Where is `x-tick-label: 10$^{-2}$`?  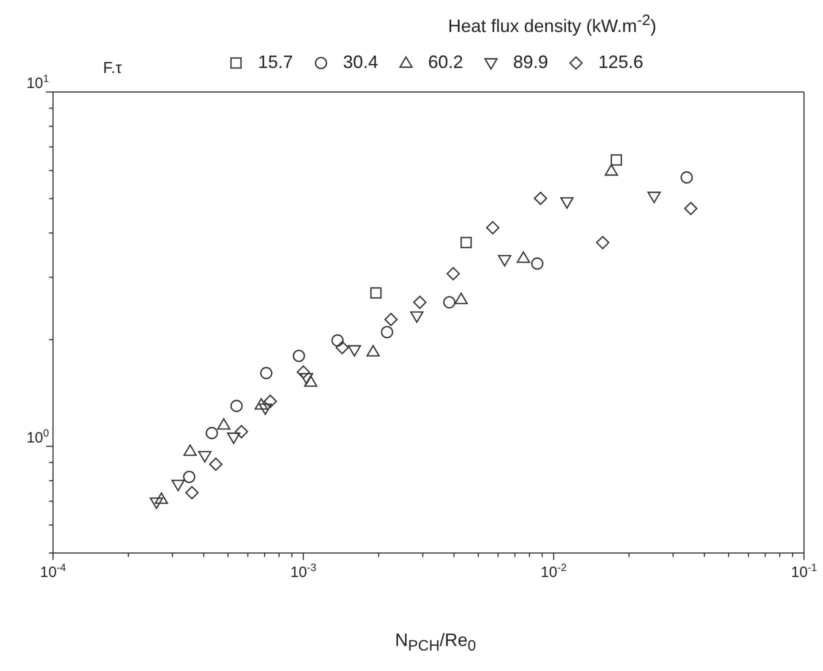
x-tick-label: 10$^{-2}$ is located at coordinates (553, 571).